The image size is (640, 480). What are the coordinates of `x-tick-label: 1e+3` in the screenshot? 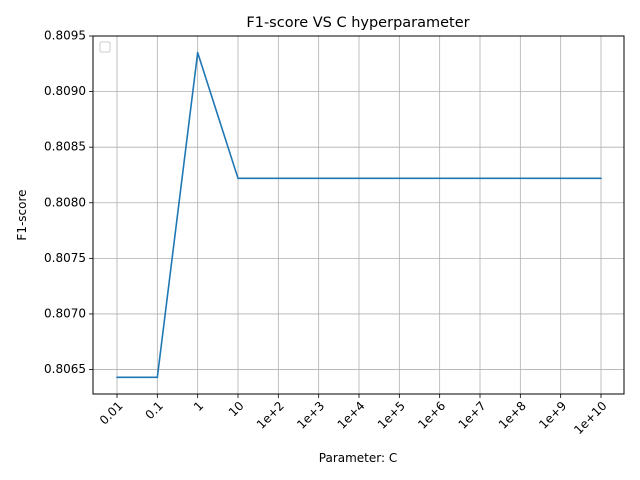 It's located at (310, 415).